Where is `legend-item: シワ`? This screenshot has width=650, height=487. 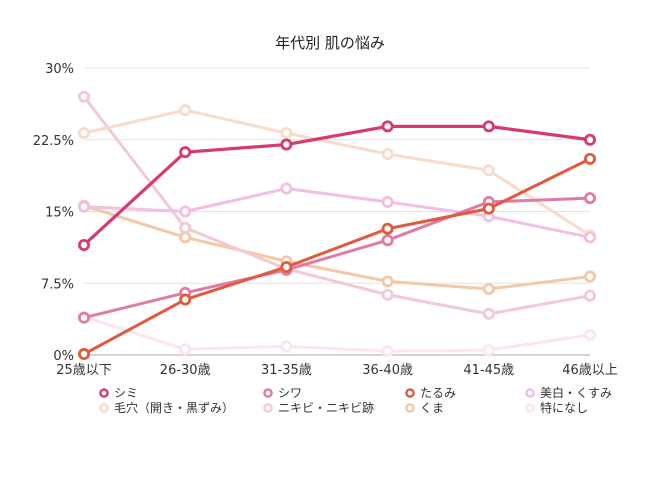
legend-item: シワ is located at coordinates (282, 393).